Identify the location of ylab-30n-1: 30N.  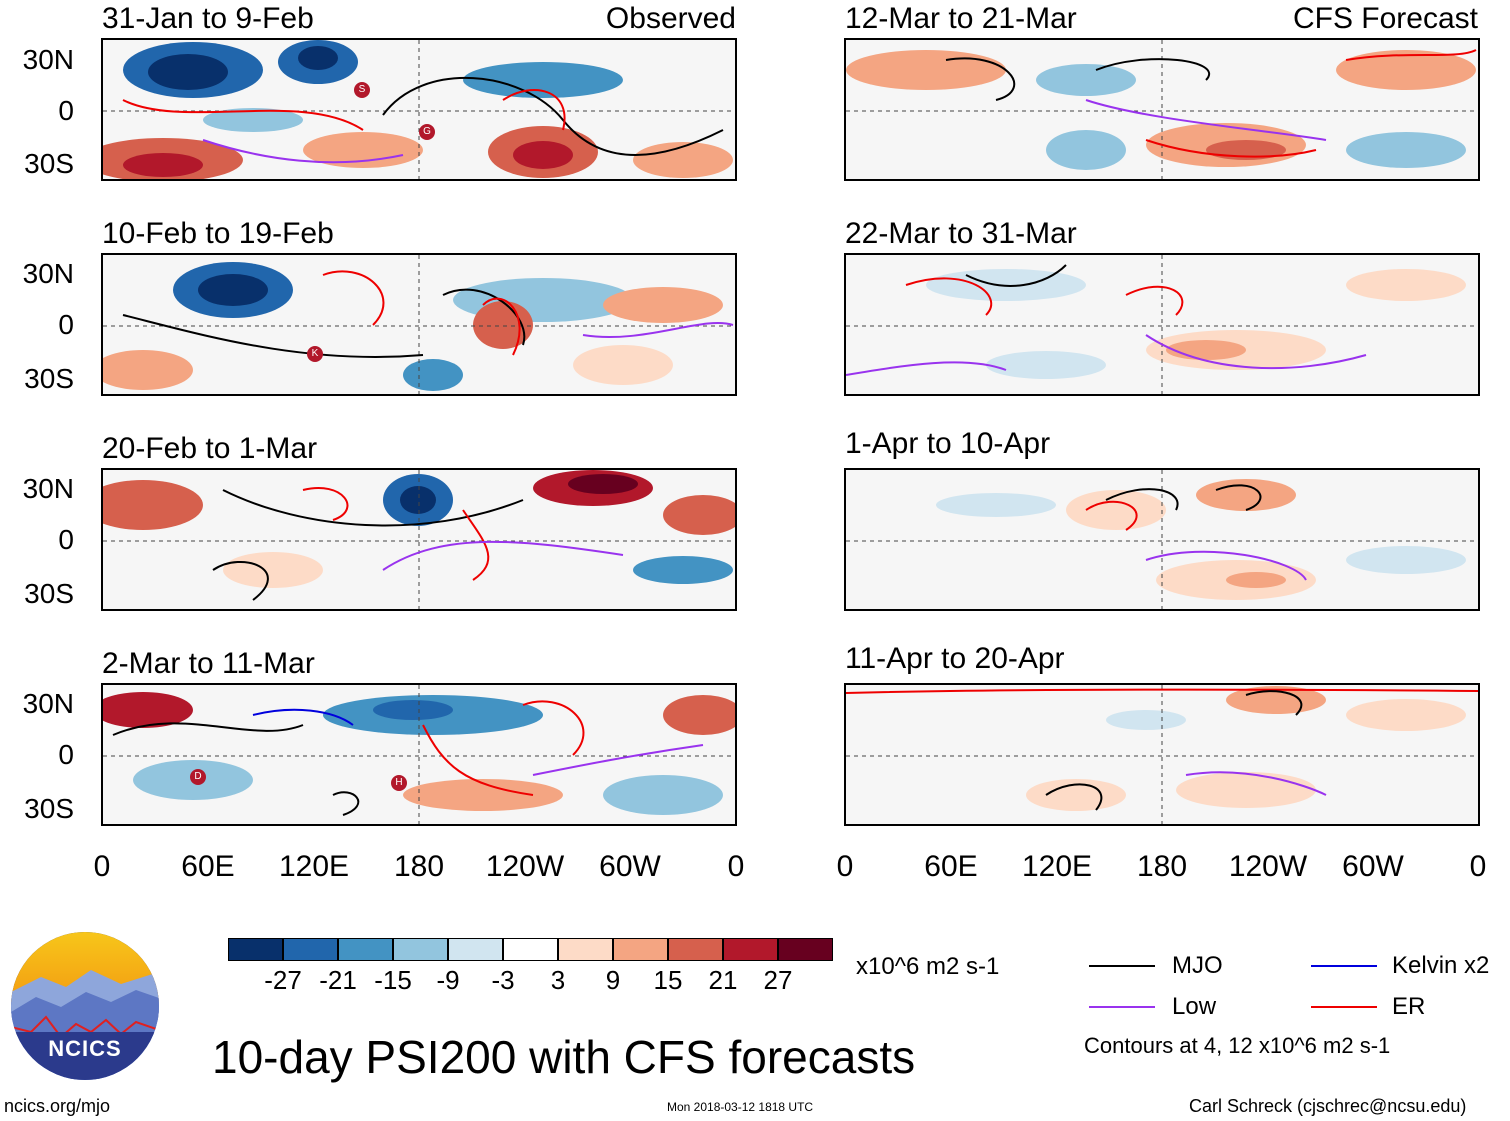
(48, 59).